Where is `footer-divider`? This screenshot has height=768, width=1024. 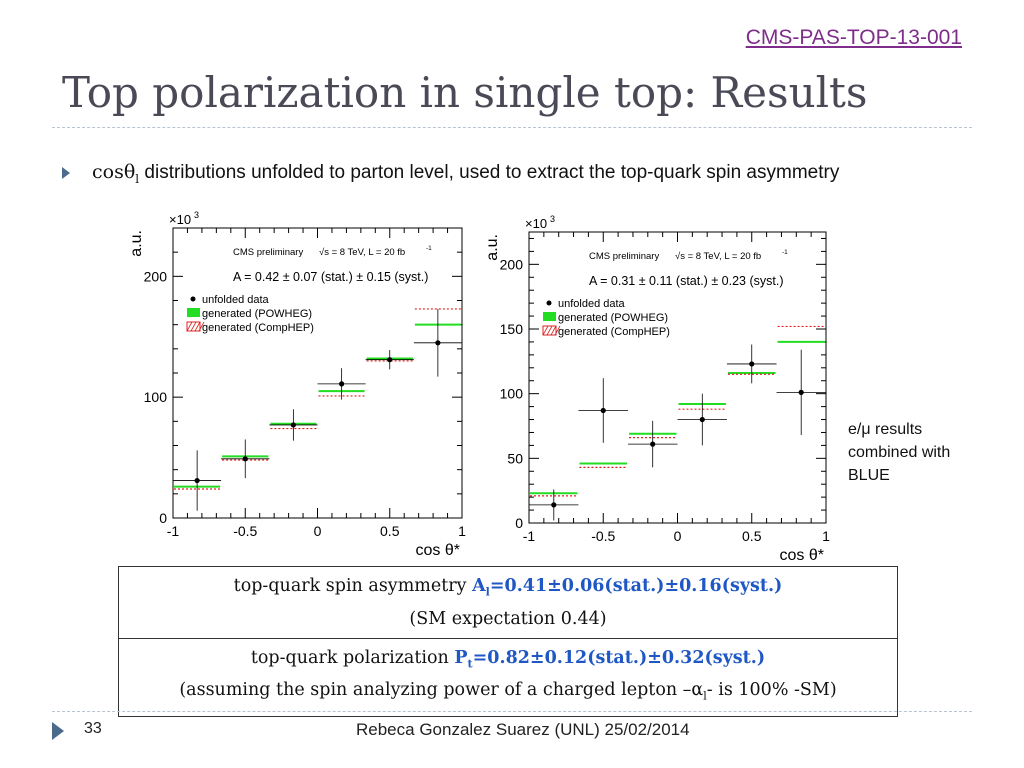
footer-divider is located at coordinates (512, 711).